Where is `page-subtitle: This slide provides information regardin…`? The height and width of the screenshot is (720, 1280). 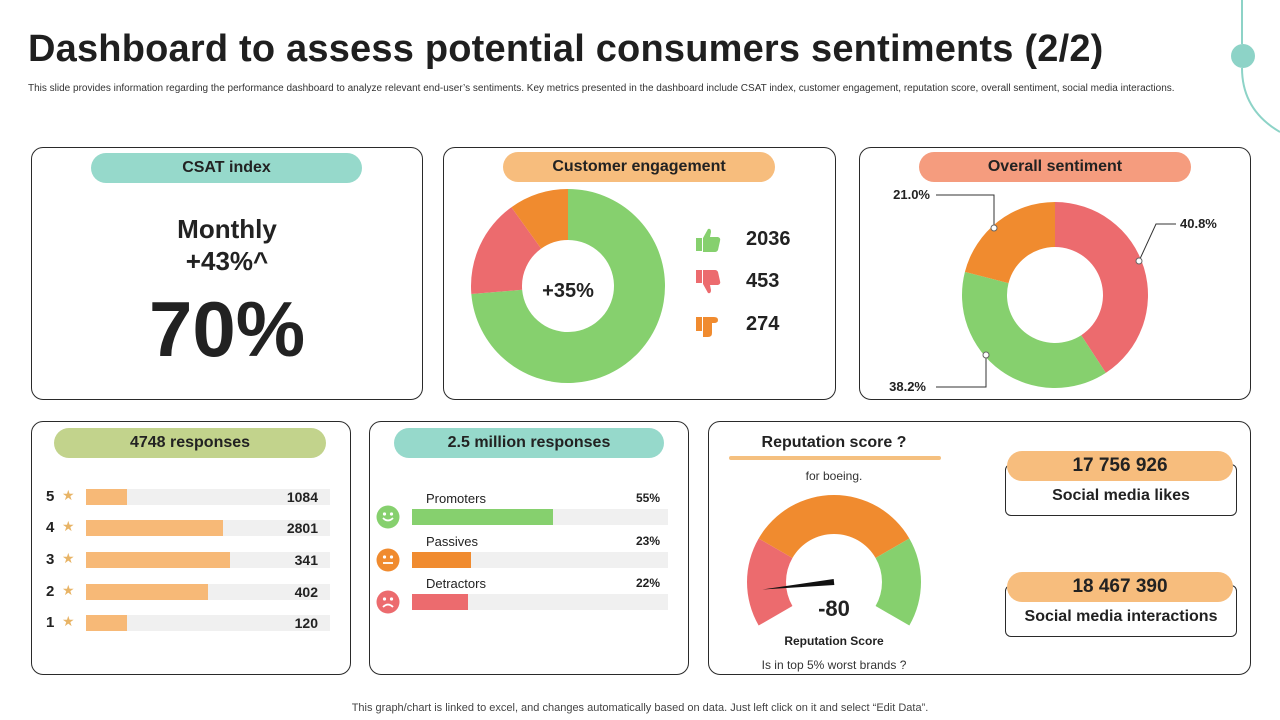 page-subtitle: This slide provides information regardin… is located at coordinates (601, 88).